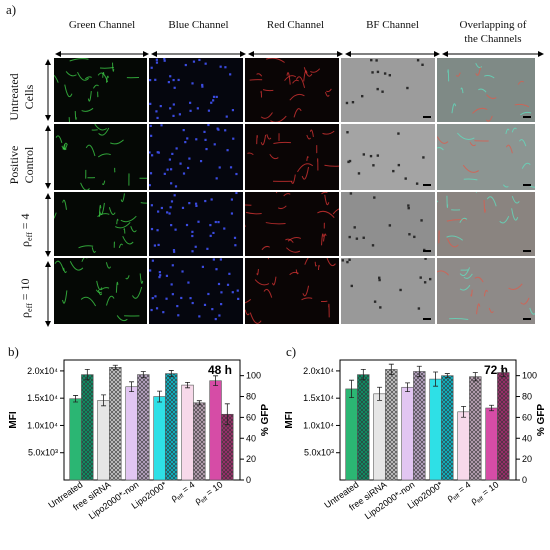 This screenshot has width=550, height=550. What do you see at coordinates (251, 459) in the screenshot?
I see `b-right-tick-label: 20` at bounding box center [251, 459].